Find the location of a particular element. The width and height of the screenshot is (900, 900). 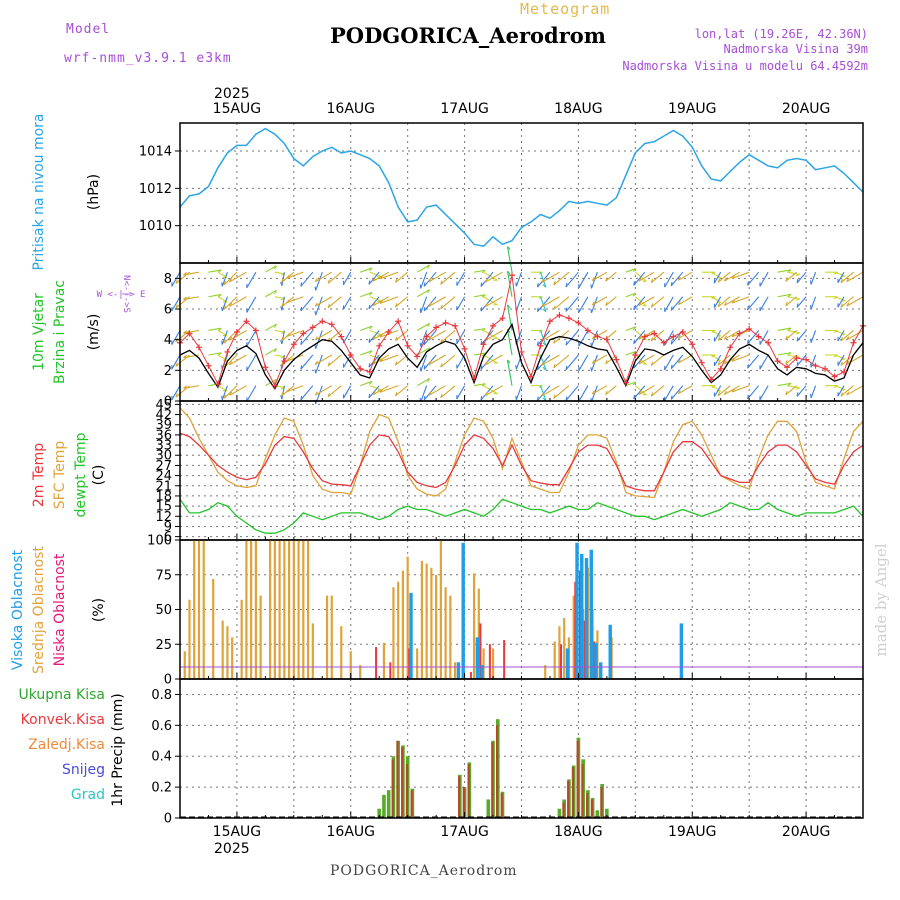

wind-panel: 0 2 4 6 8 is located at coordinates (515, 328).